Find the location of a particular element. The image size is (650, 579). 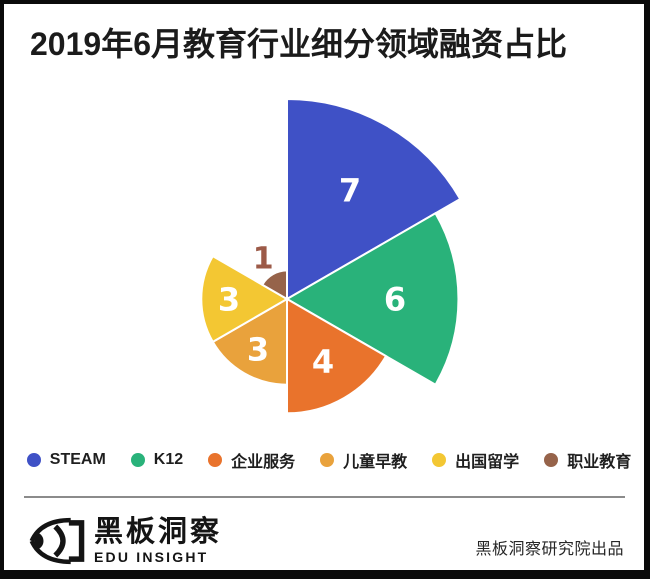

slice-value-label-儿童早教: 3 is located at coordinates (258, 350).